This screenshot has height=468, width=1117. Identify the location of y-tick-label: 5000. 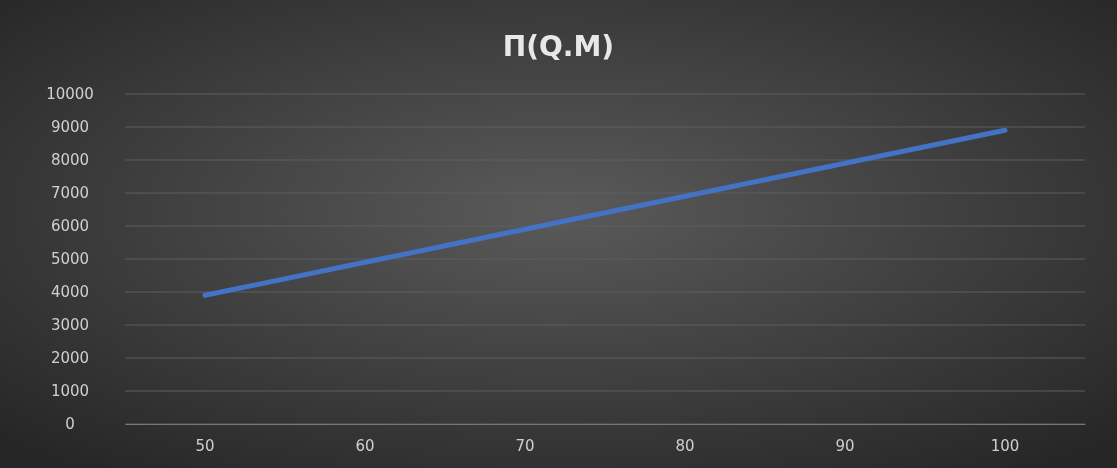
(70, 259).